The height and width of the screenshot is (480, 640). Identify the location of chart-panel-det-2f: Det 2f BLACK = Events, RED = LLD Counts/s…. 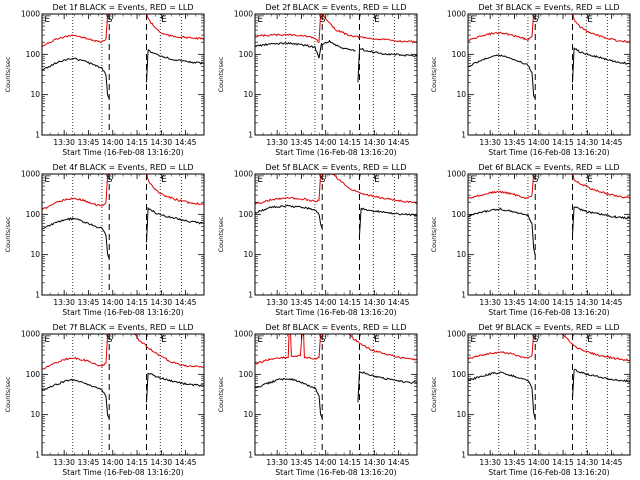
(317, 80).